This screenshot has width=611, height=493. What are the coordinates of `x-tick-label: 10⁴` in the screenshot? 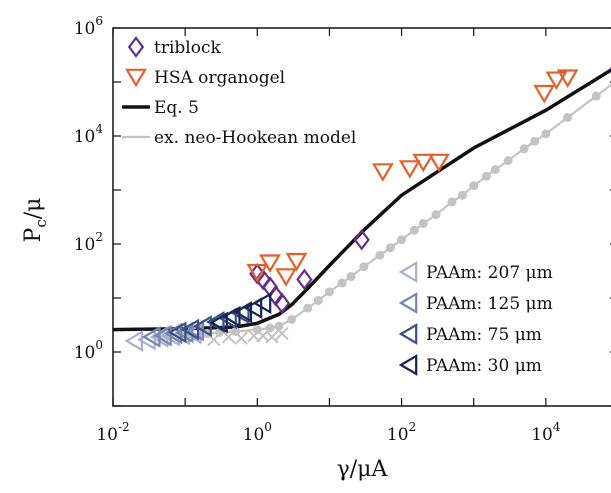 It's located at (546, 432).